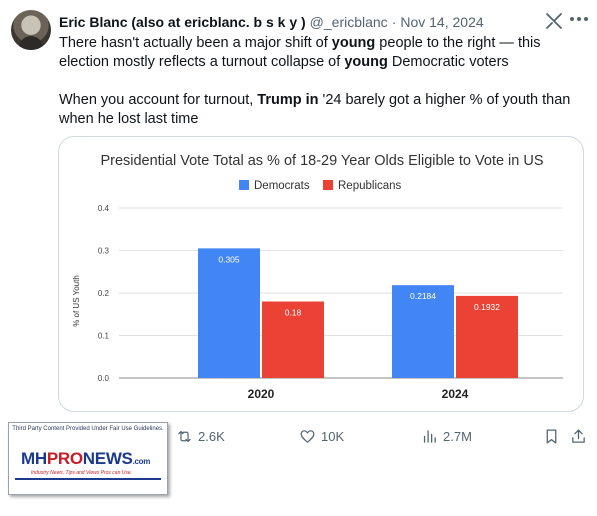 The height and width of the screenshot is (516, 597). Describe the element at coordinates (455, 394) in the screenshot. I see `x-tick-label: 2024` at that location.